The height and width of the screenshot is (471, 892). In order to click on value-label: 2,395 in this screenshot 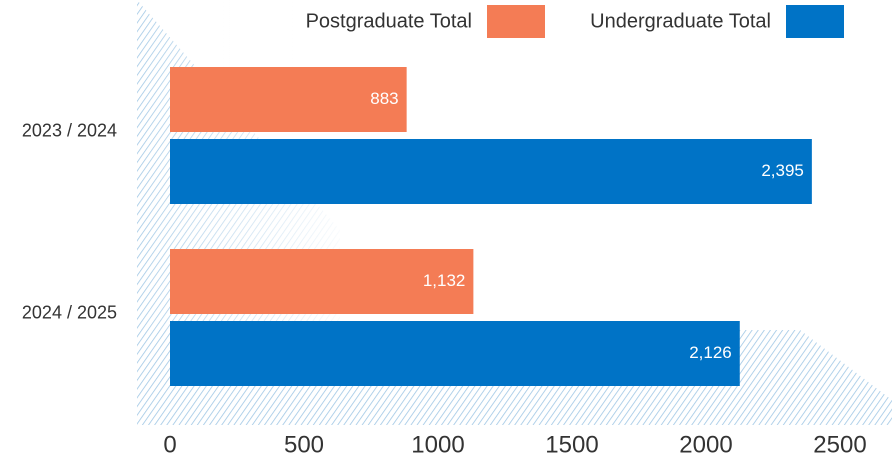, I will do `click(782, 170)`.